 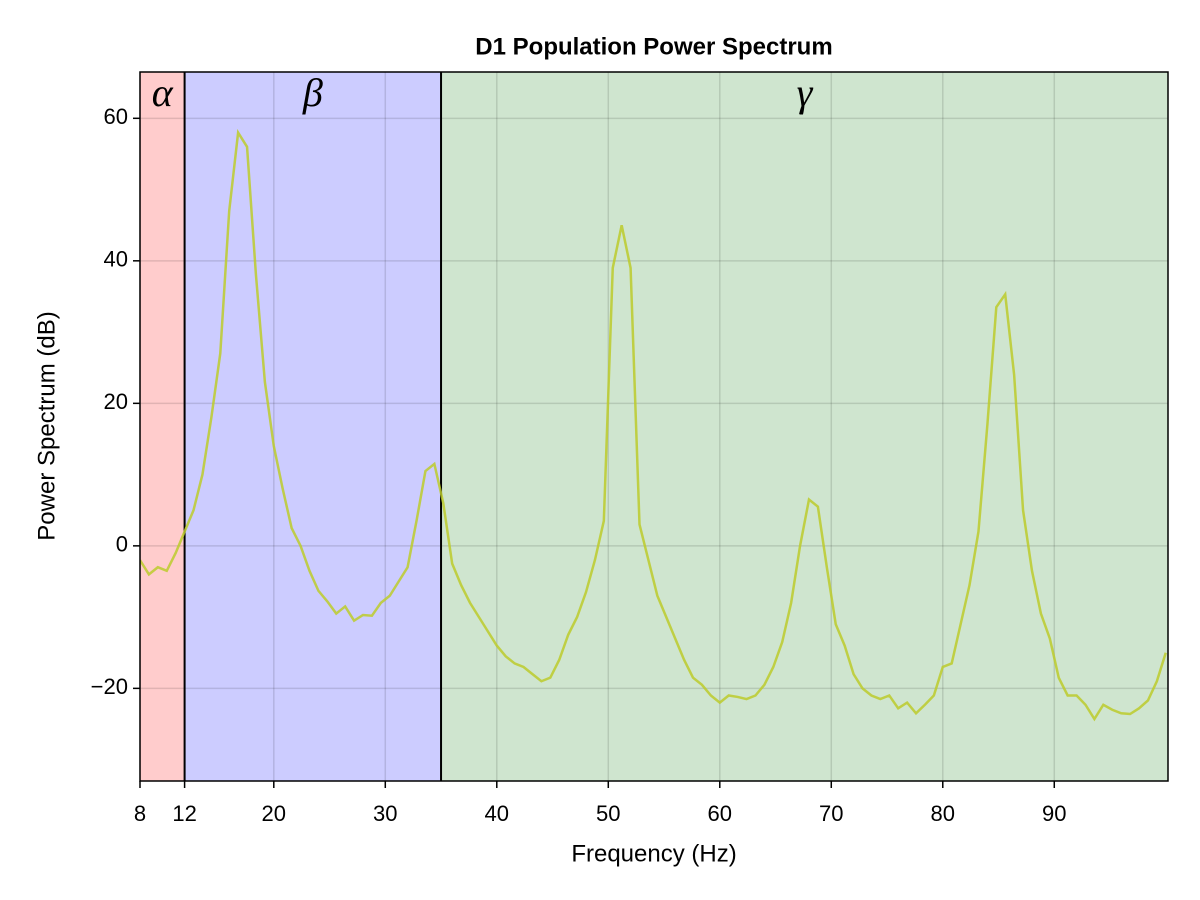 I want to click on x-axis-label: Frequency (Hz), so click(x=653, y=853).